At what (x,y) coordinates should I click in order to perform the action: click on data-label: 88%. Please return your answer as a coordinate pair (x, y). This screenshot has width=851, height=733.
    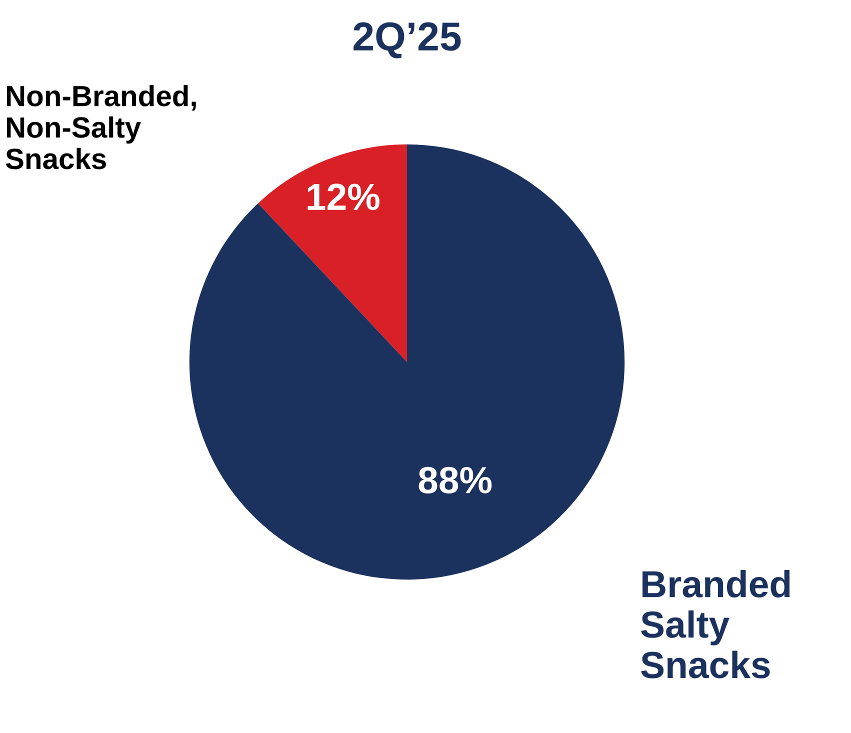
    Looking at the image, I should click on (455, 480).